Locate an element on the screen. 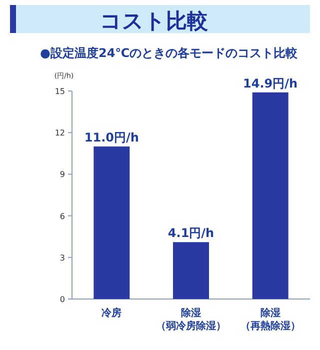 The width and height of the screenshot is (320, 350). x-tick-label: 除湿（再熱除湿） is located at coordinates (270, 319).